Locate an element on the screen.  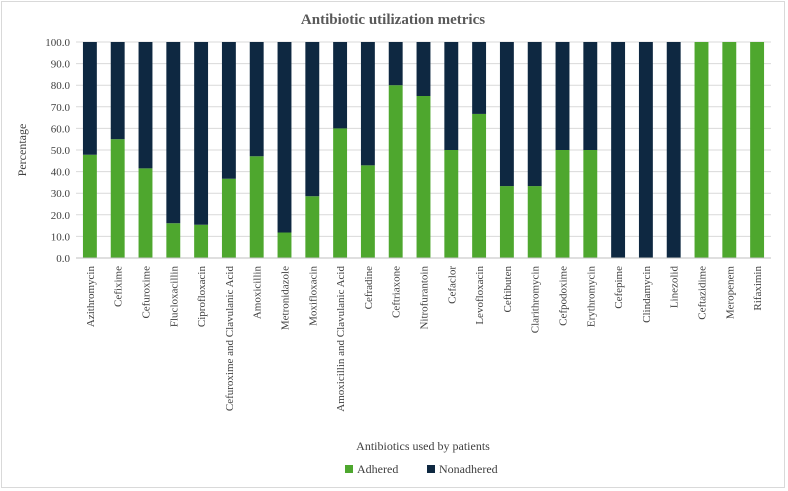
y-tick-label: 30.0 is located at coordinates (61, 194).